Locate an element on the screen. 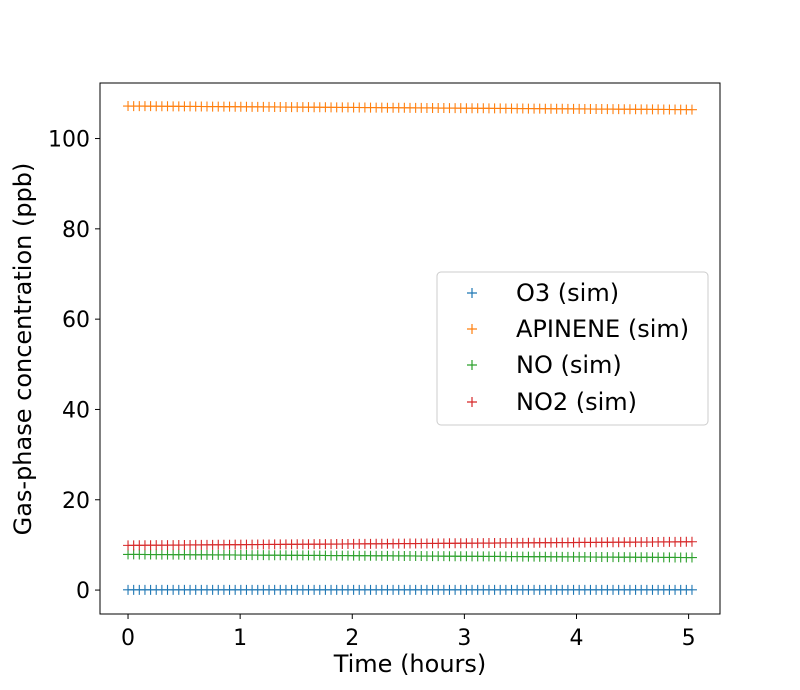 The width and height of the screenshot is (800, 690). legend-label: O3 (sim) is located at coordinates (567, 293).